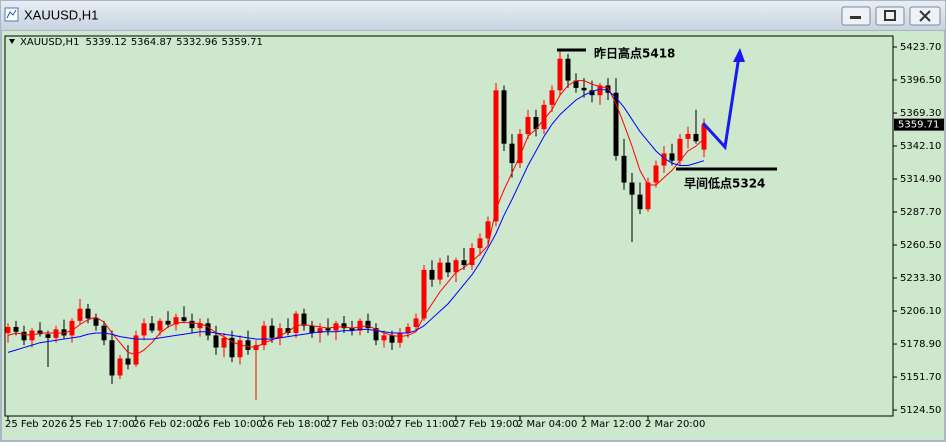 This screenshot has height=446, width=946. What do you see at coordinates (49, 42) in the screenshot?
I see `header-symbol: XAUUSD,H1` at bounding box center [49, 42].